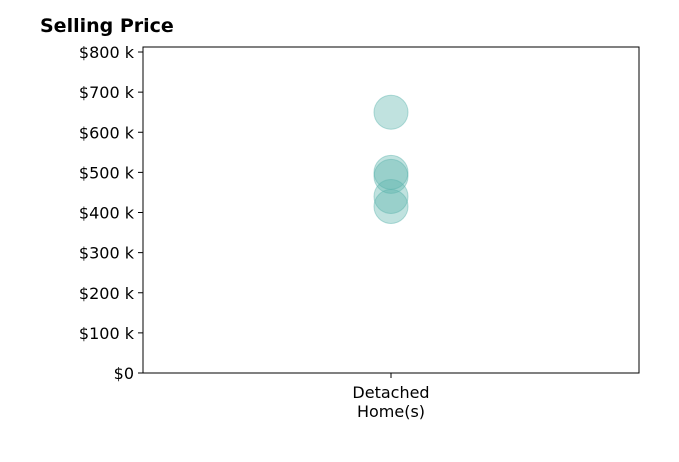  What do you see at coordinates (107, 52) in the screenshot?
I see `y-tick-label: $800 k` at bounding box center [107, 52].